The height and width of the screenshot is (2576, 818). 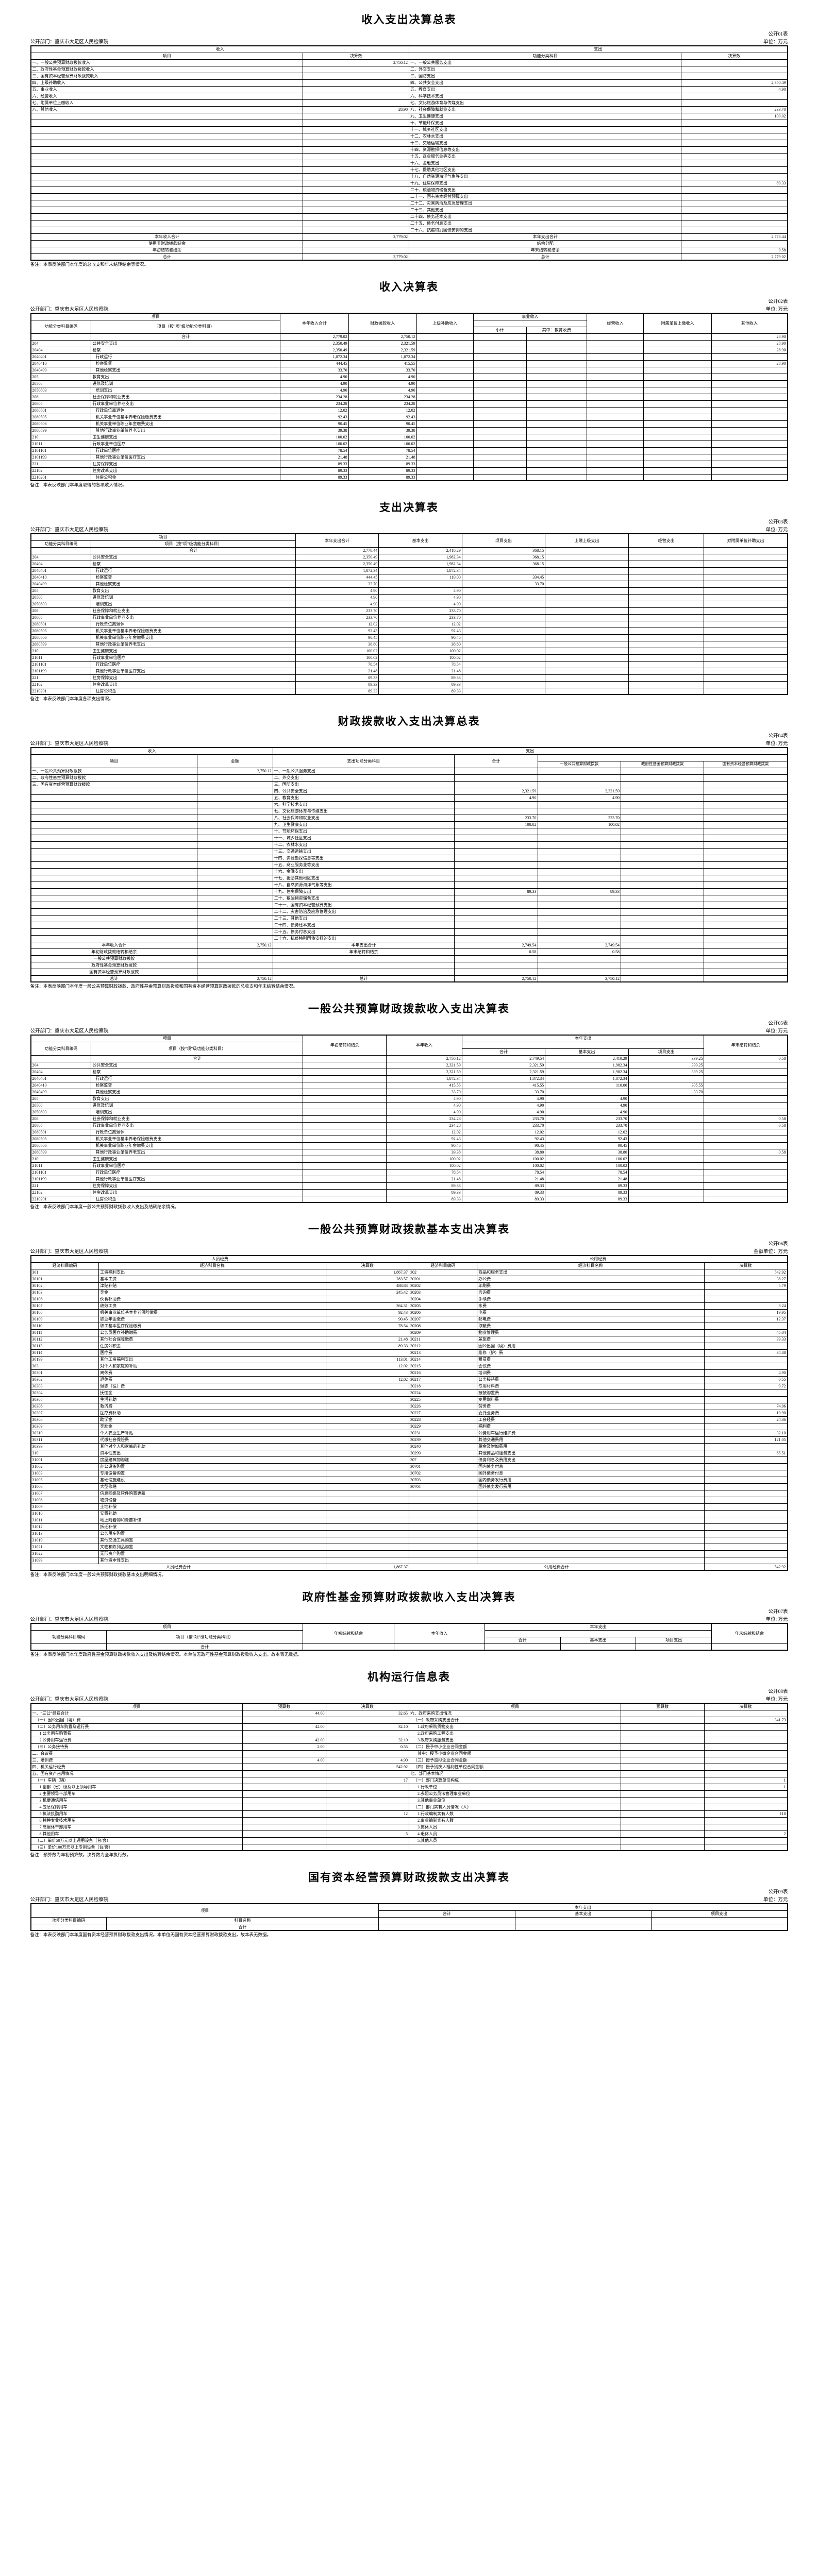 What do you see at coordinates (579, 771) in the screenshot?
I see `expense-general-value` at bounding box center [579, 771].